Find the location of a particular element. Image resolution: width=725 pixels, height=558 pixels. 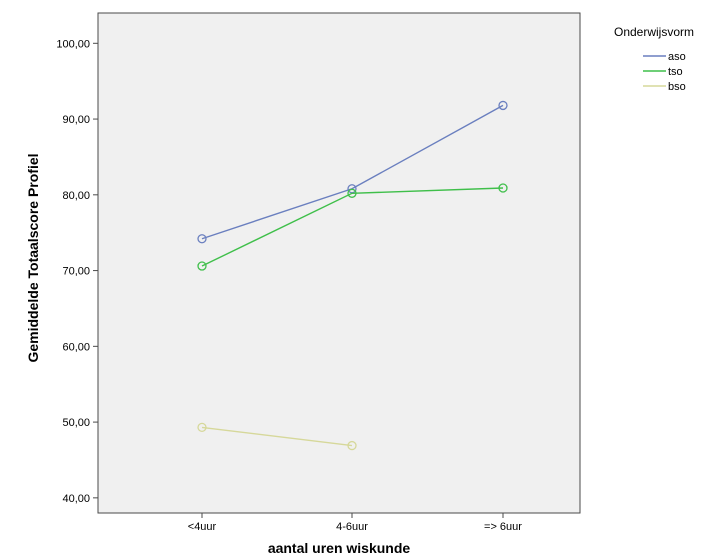

x-axis: <4uur 4-6uur => 6uur is located at coordinates (355, 523).